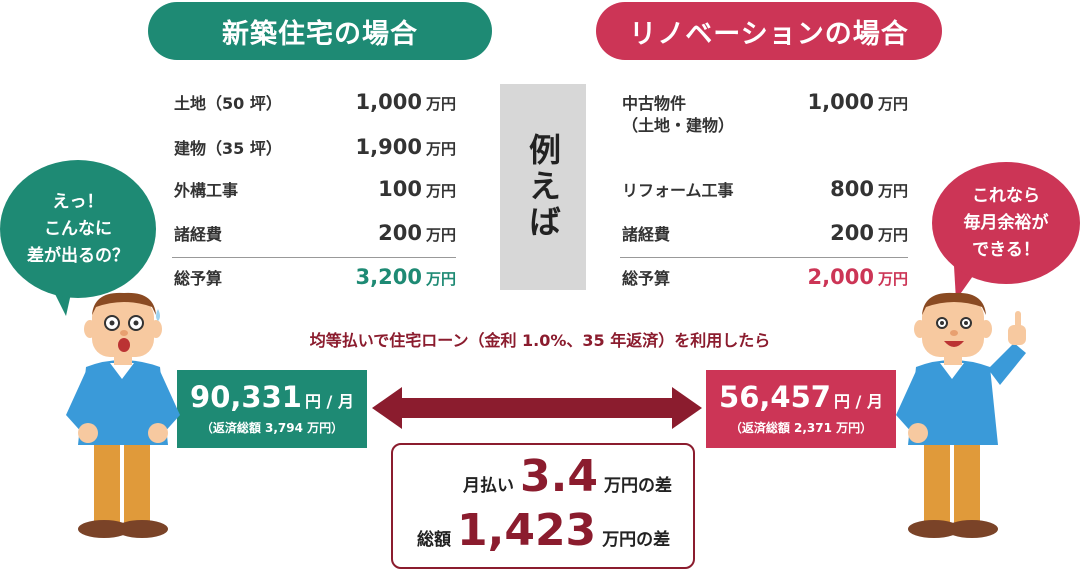 Image resolution: width=1080 pixels, height=572 pixels. Describe the element at coordinates (544, 530) in the screenshot. I see `total-difference: 総額 1,423 万円の差` at that location.